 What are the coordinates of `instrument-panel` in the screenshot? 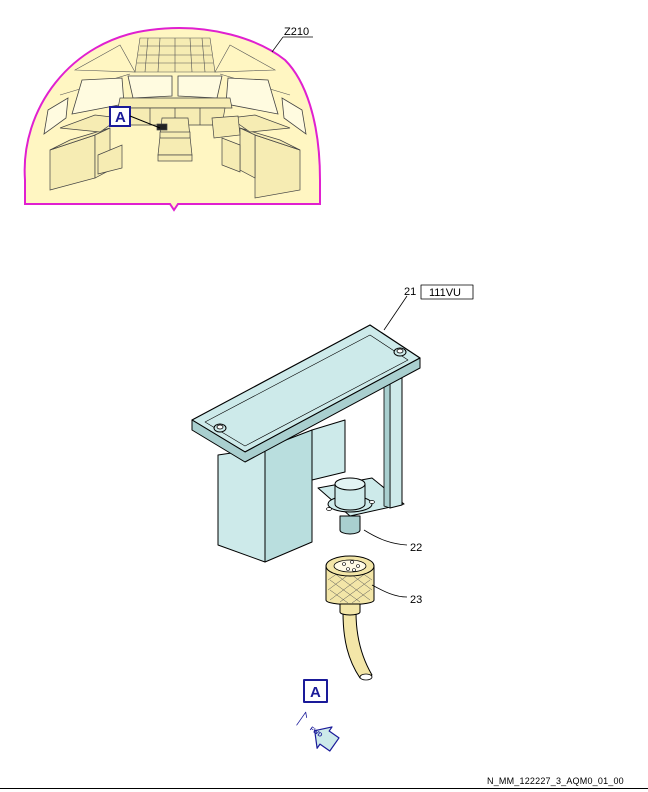 It's located at (175, 111).